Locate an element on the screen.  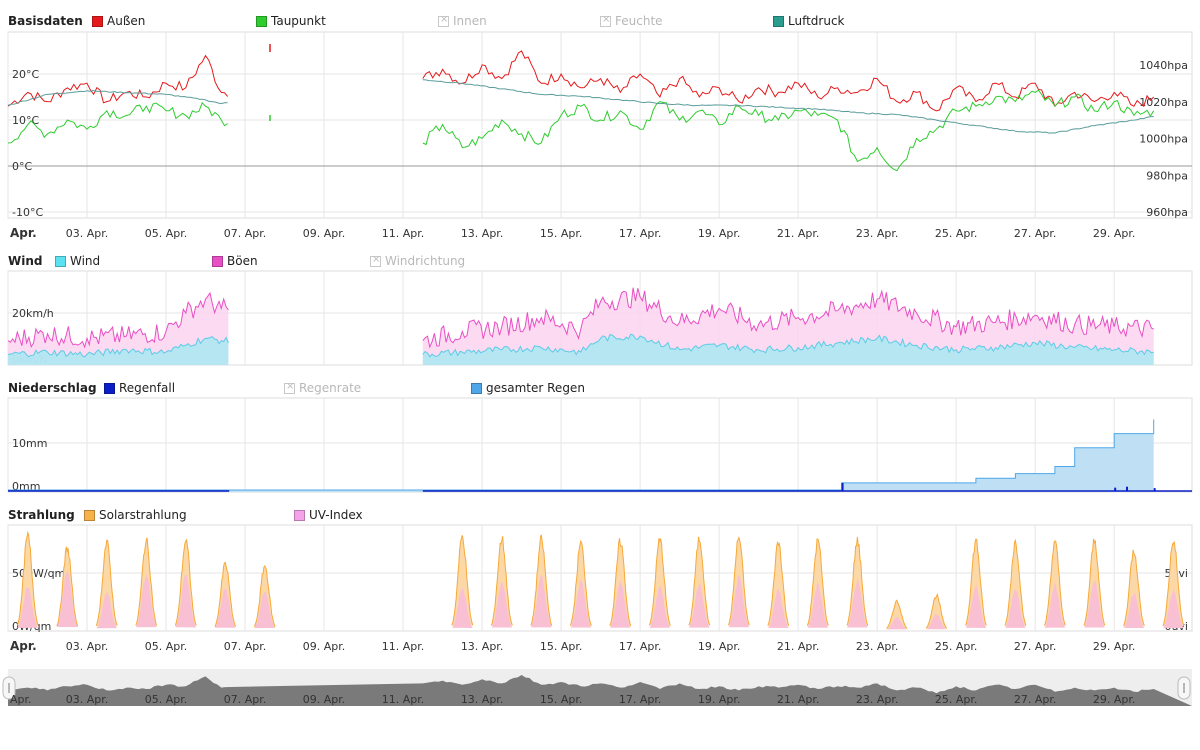
x-tick-label: 19. Apr. is located at coordinates (719, 646).